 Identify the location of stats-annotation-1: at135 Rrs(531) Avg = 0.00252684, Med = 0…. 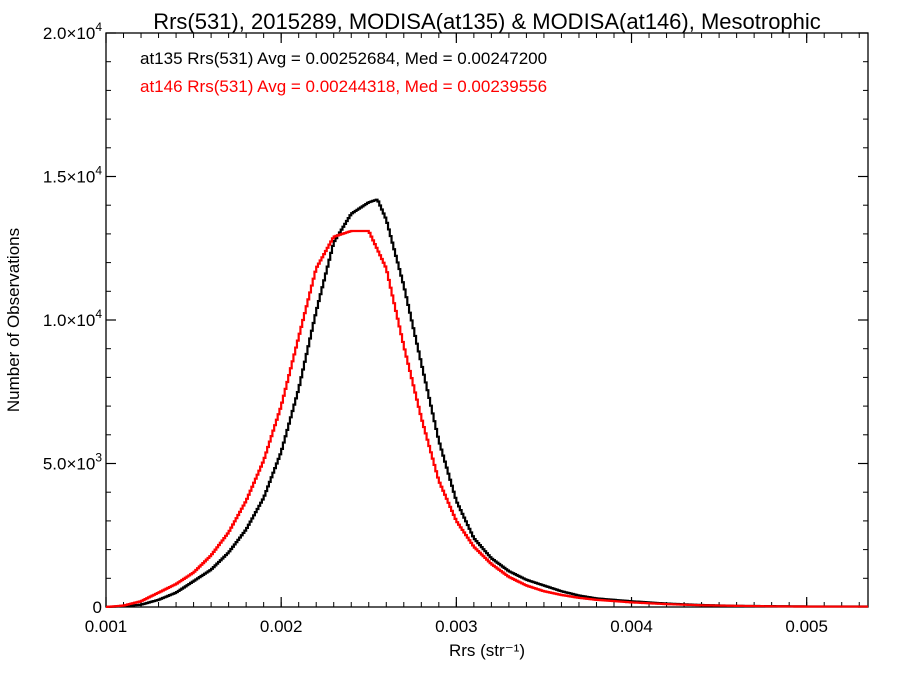
(343, 58).